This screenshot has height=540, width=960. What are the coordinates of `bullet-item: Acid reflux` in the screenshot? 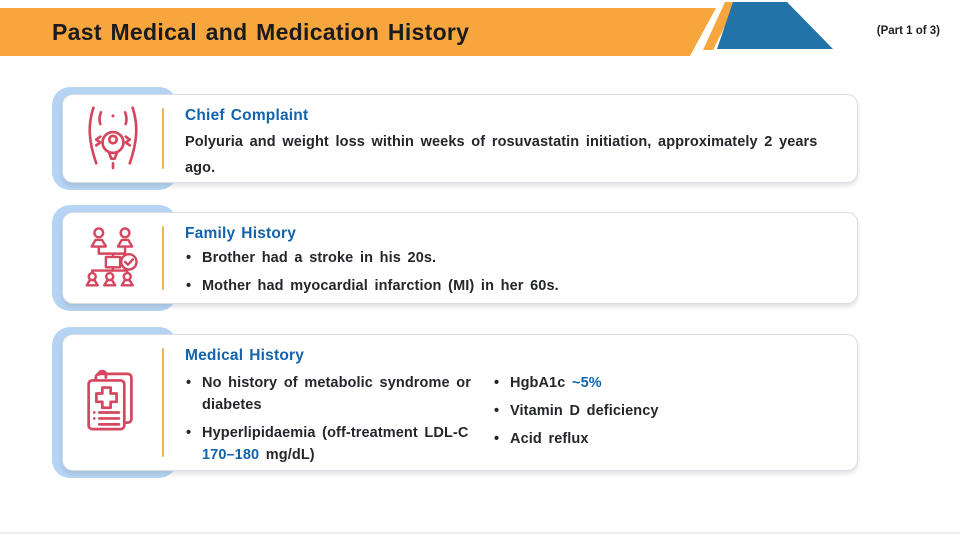 It's located at (664, 439).